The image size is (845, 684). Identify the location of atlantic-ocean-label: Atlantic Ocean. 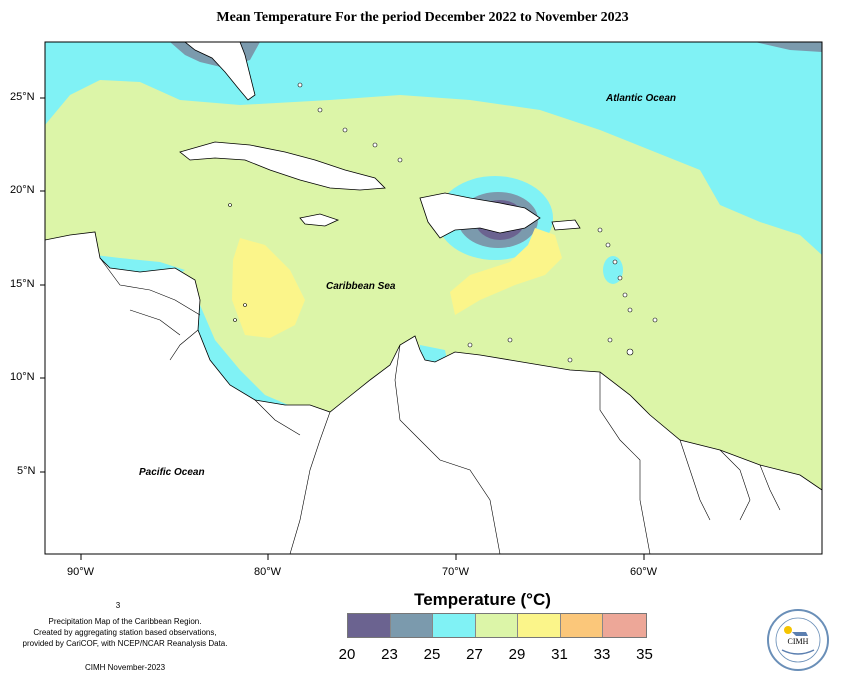
(641, 98).